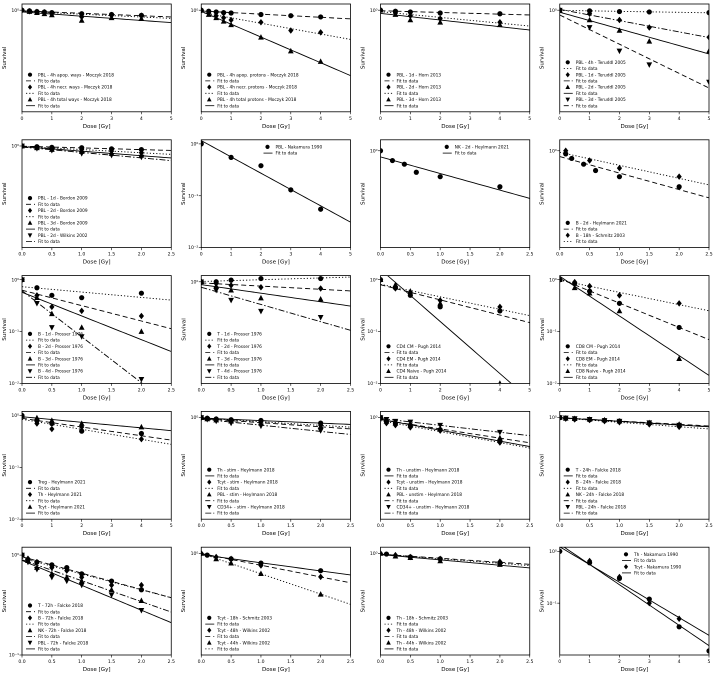 The width and height of the screenshot is (717, 679). What do you see at coordinates (193, 196) in the screenshot?
I see `y-tick-label: 10⁻¹` at bounding box center [193, 196].